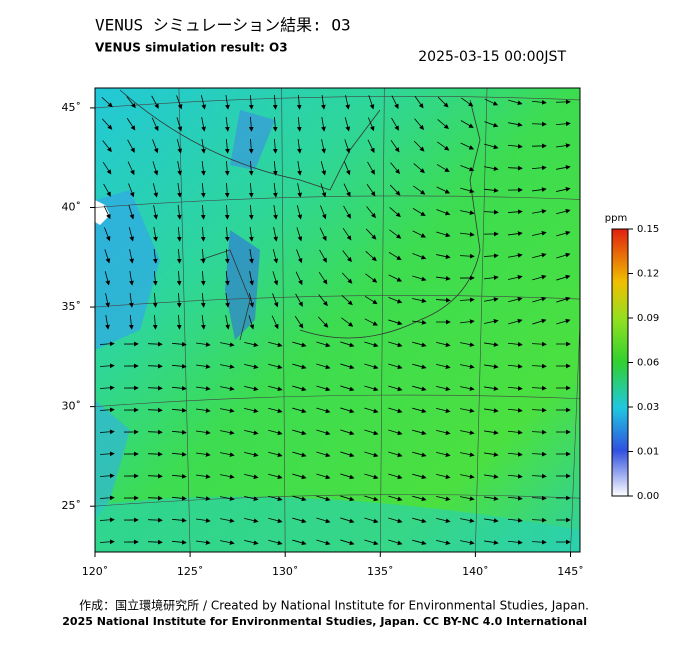  What do you see at coordinates (648, 407) in the screenshot?
I see `colorbar-tick-label: 0.03` at bounding box center [648, 407].